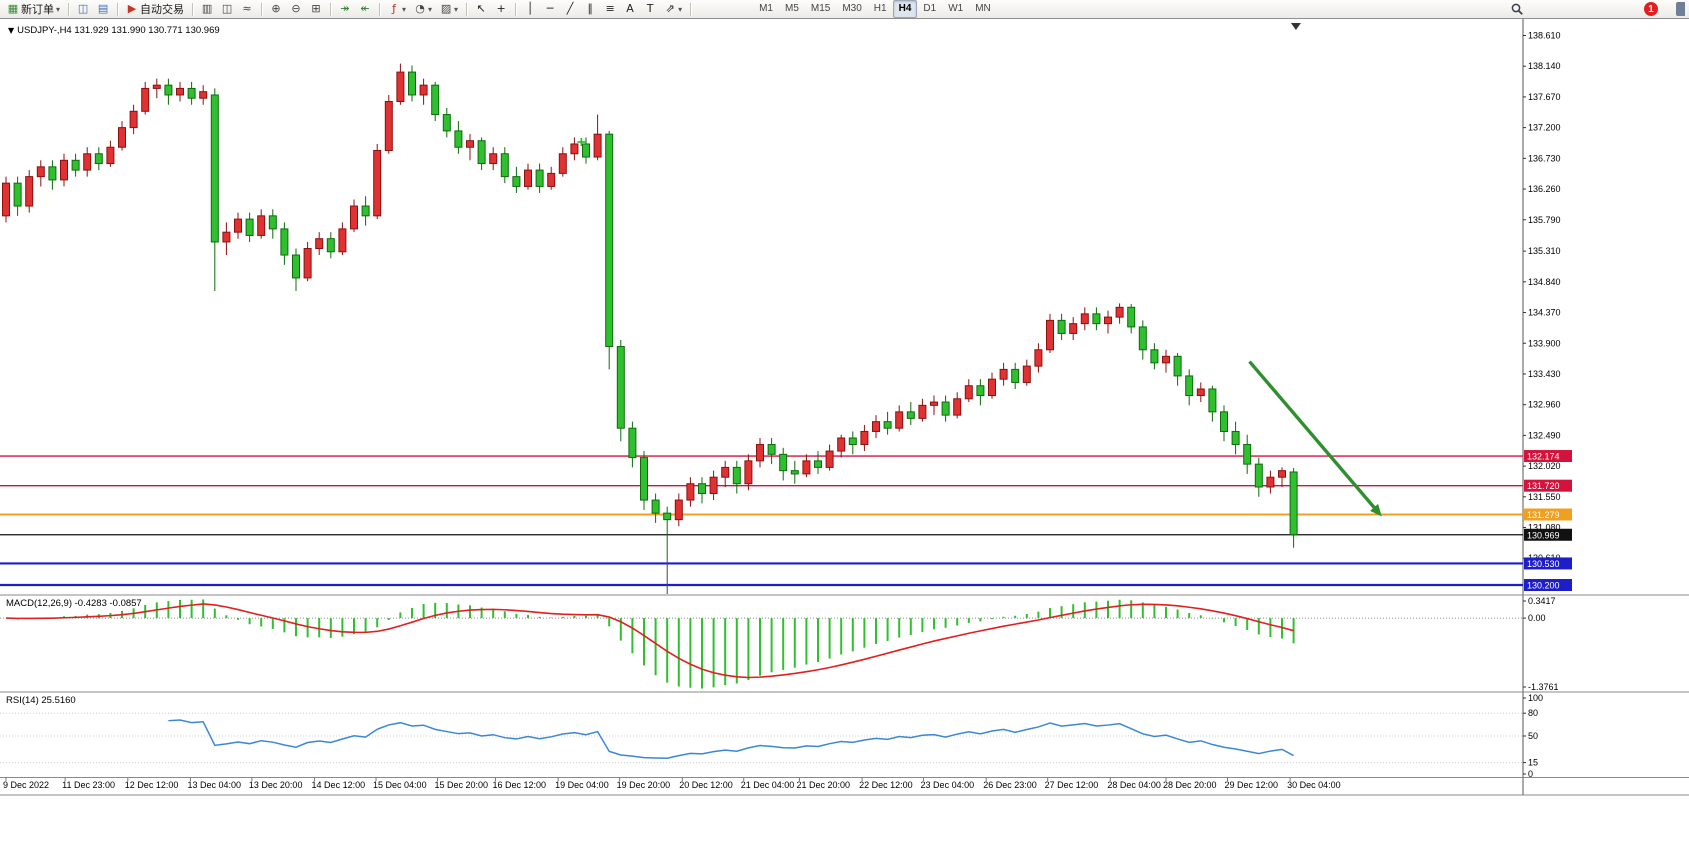  What do you see at coordinates (905, 9) in the screenshot?
I see `timeframe-h4-button: H4` at bounding box center [905, 9].